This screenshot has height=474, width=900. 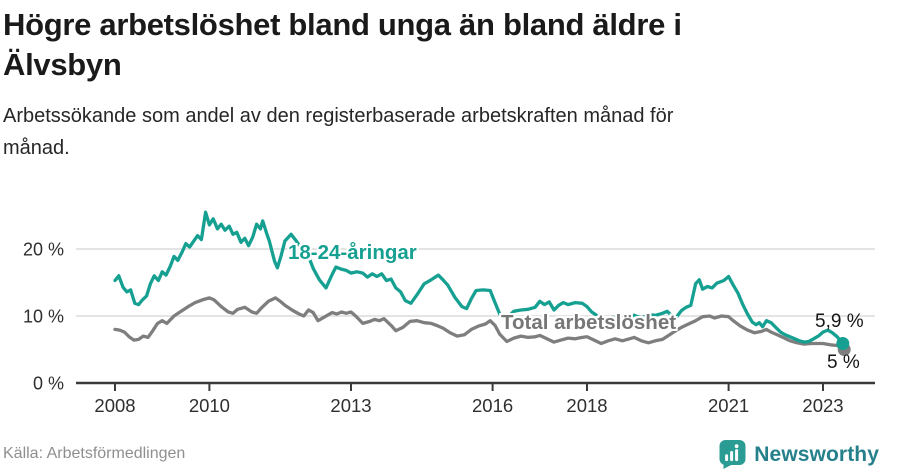 I want to click on end-value-label-youth: 5,9 %, so click(x=839, y=321).